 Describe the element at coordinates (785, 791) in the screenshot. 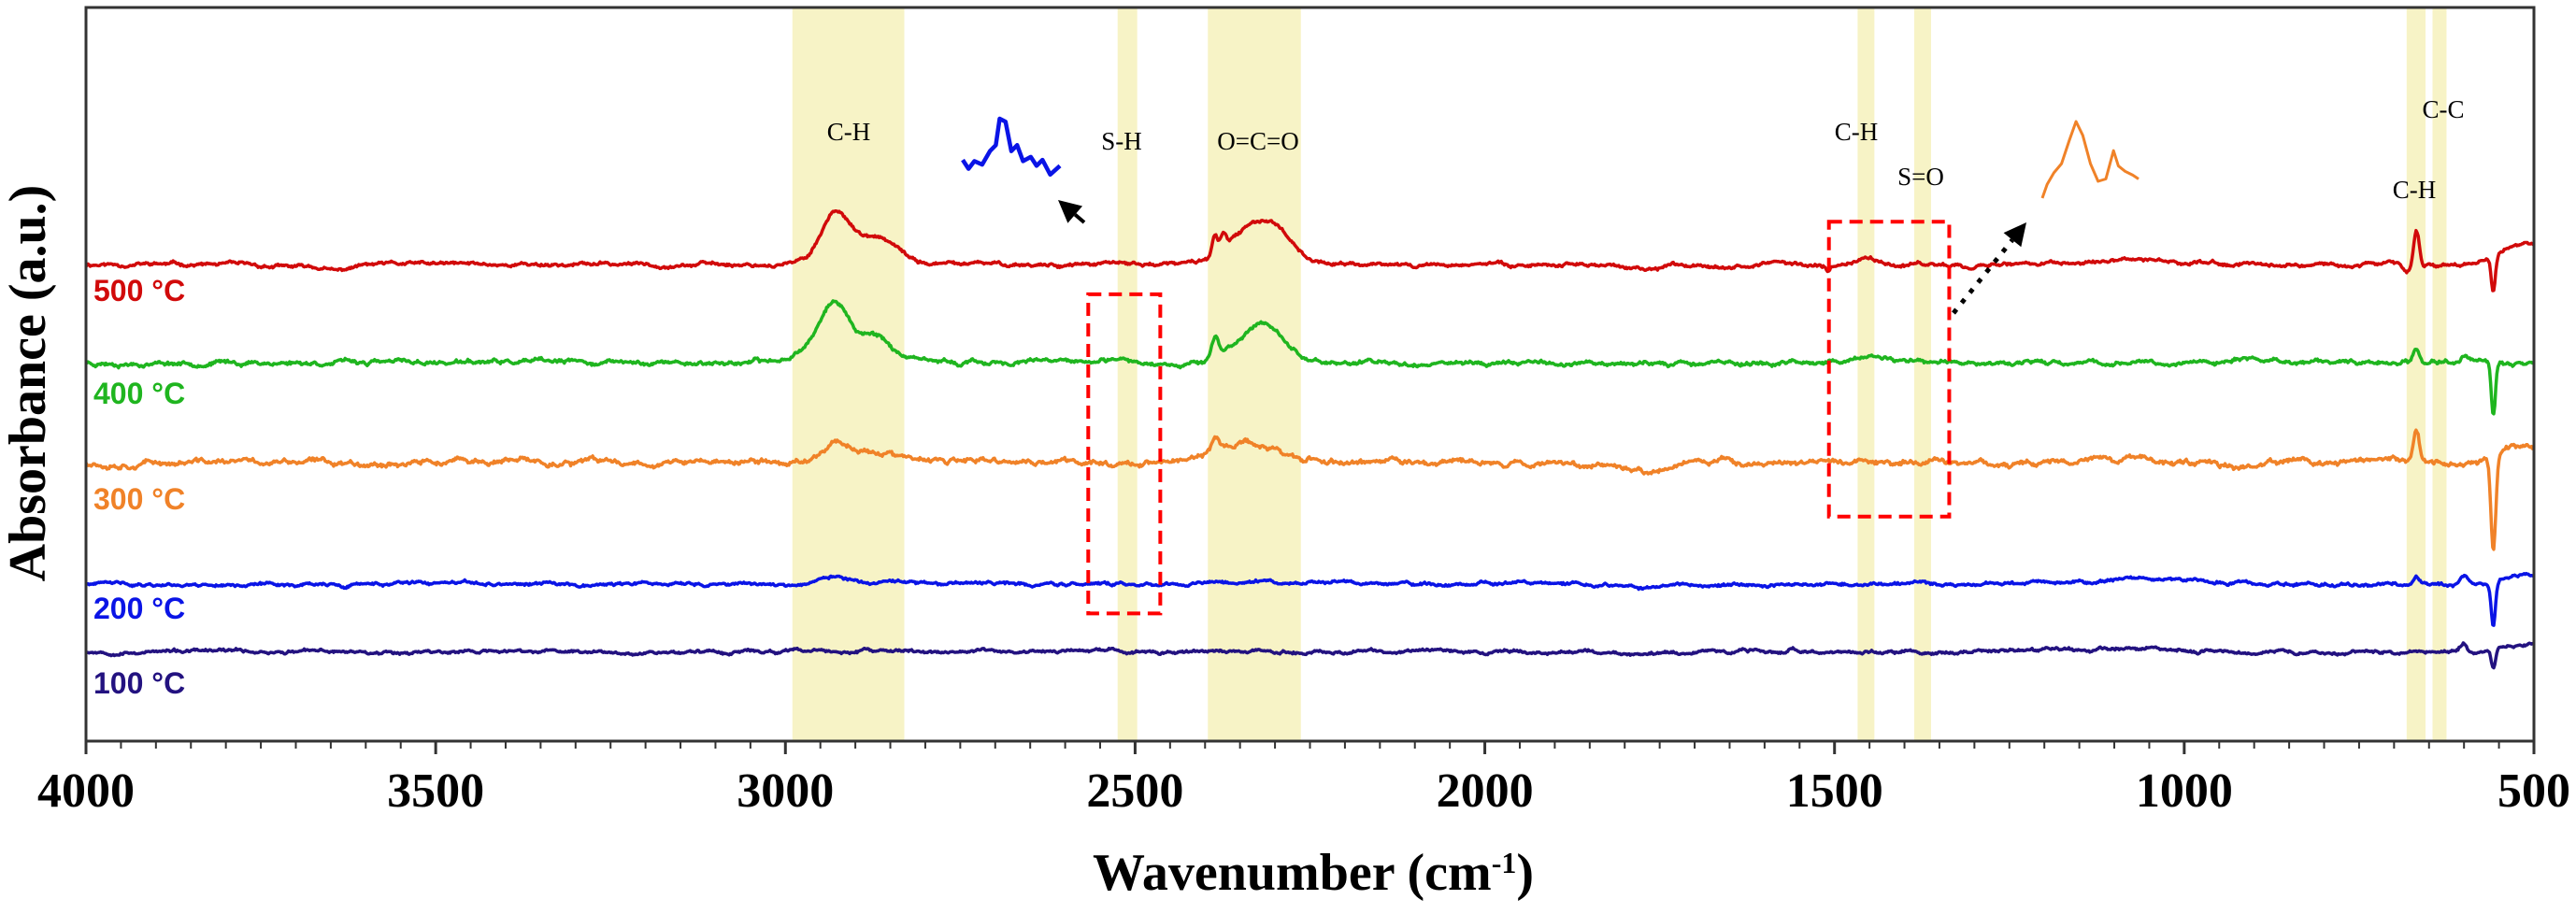

I see `x-tick-label: 3000` at that location.